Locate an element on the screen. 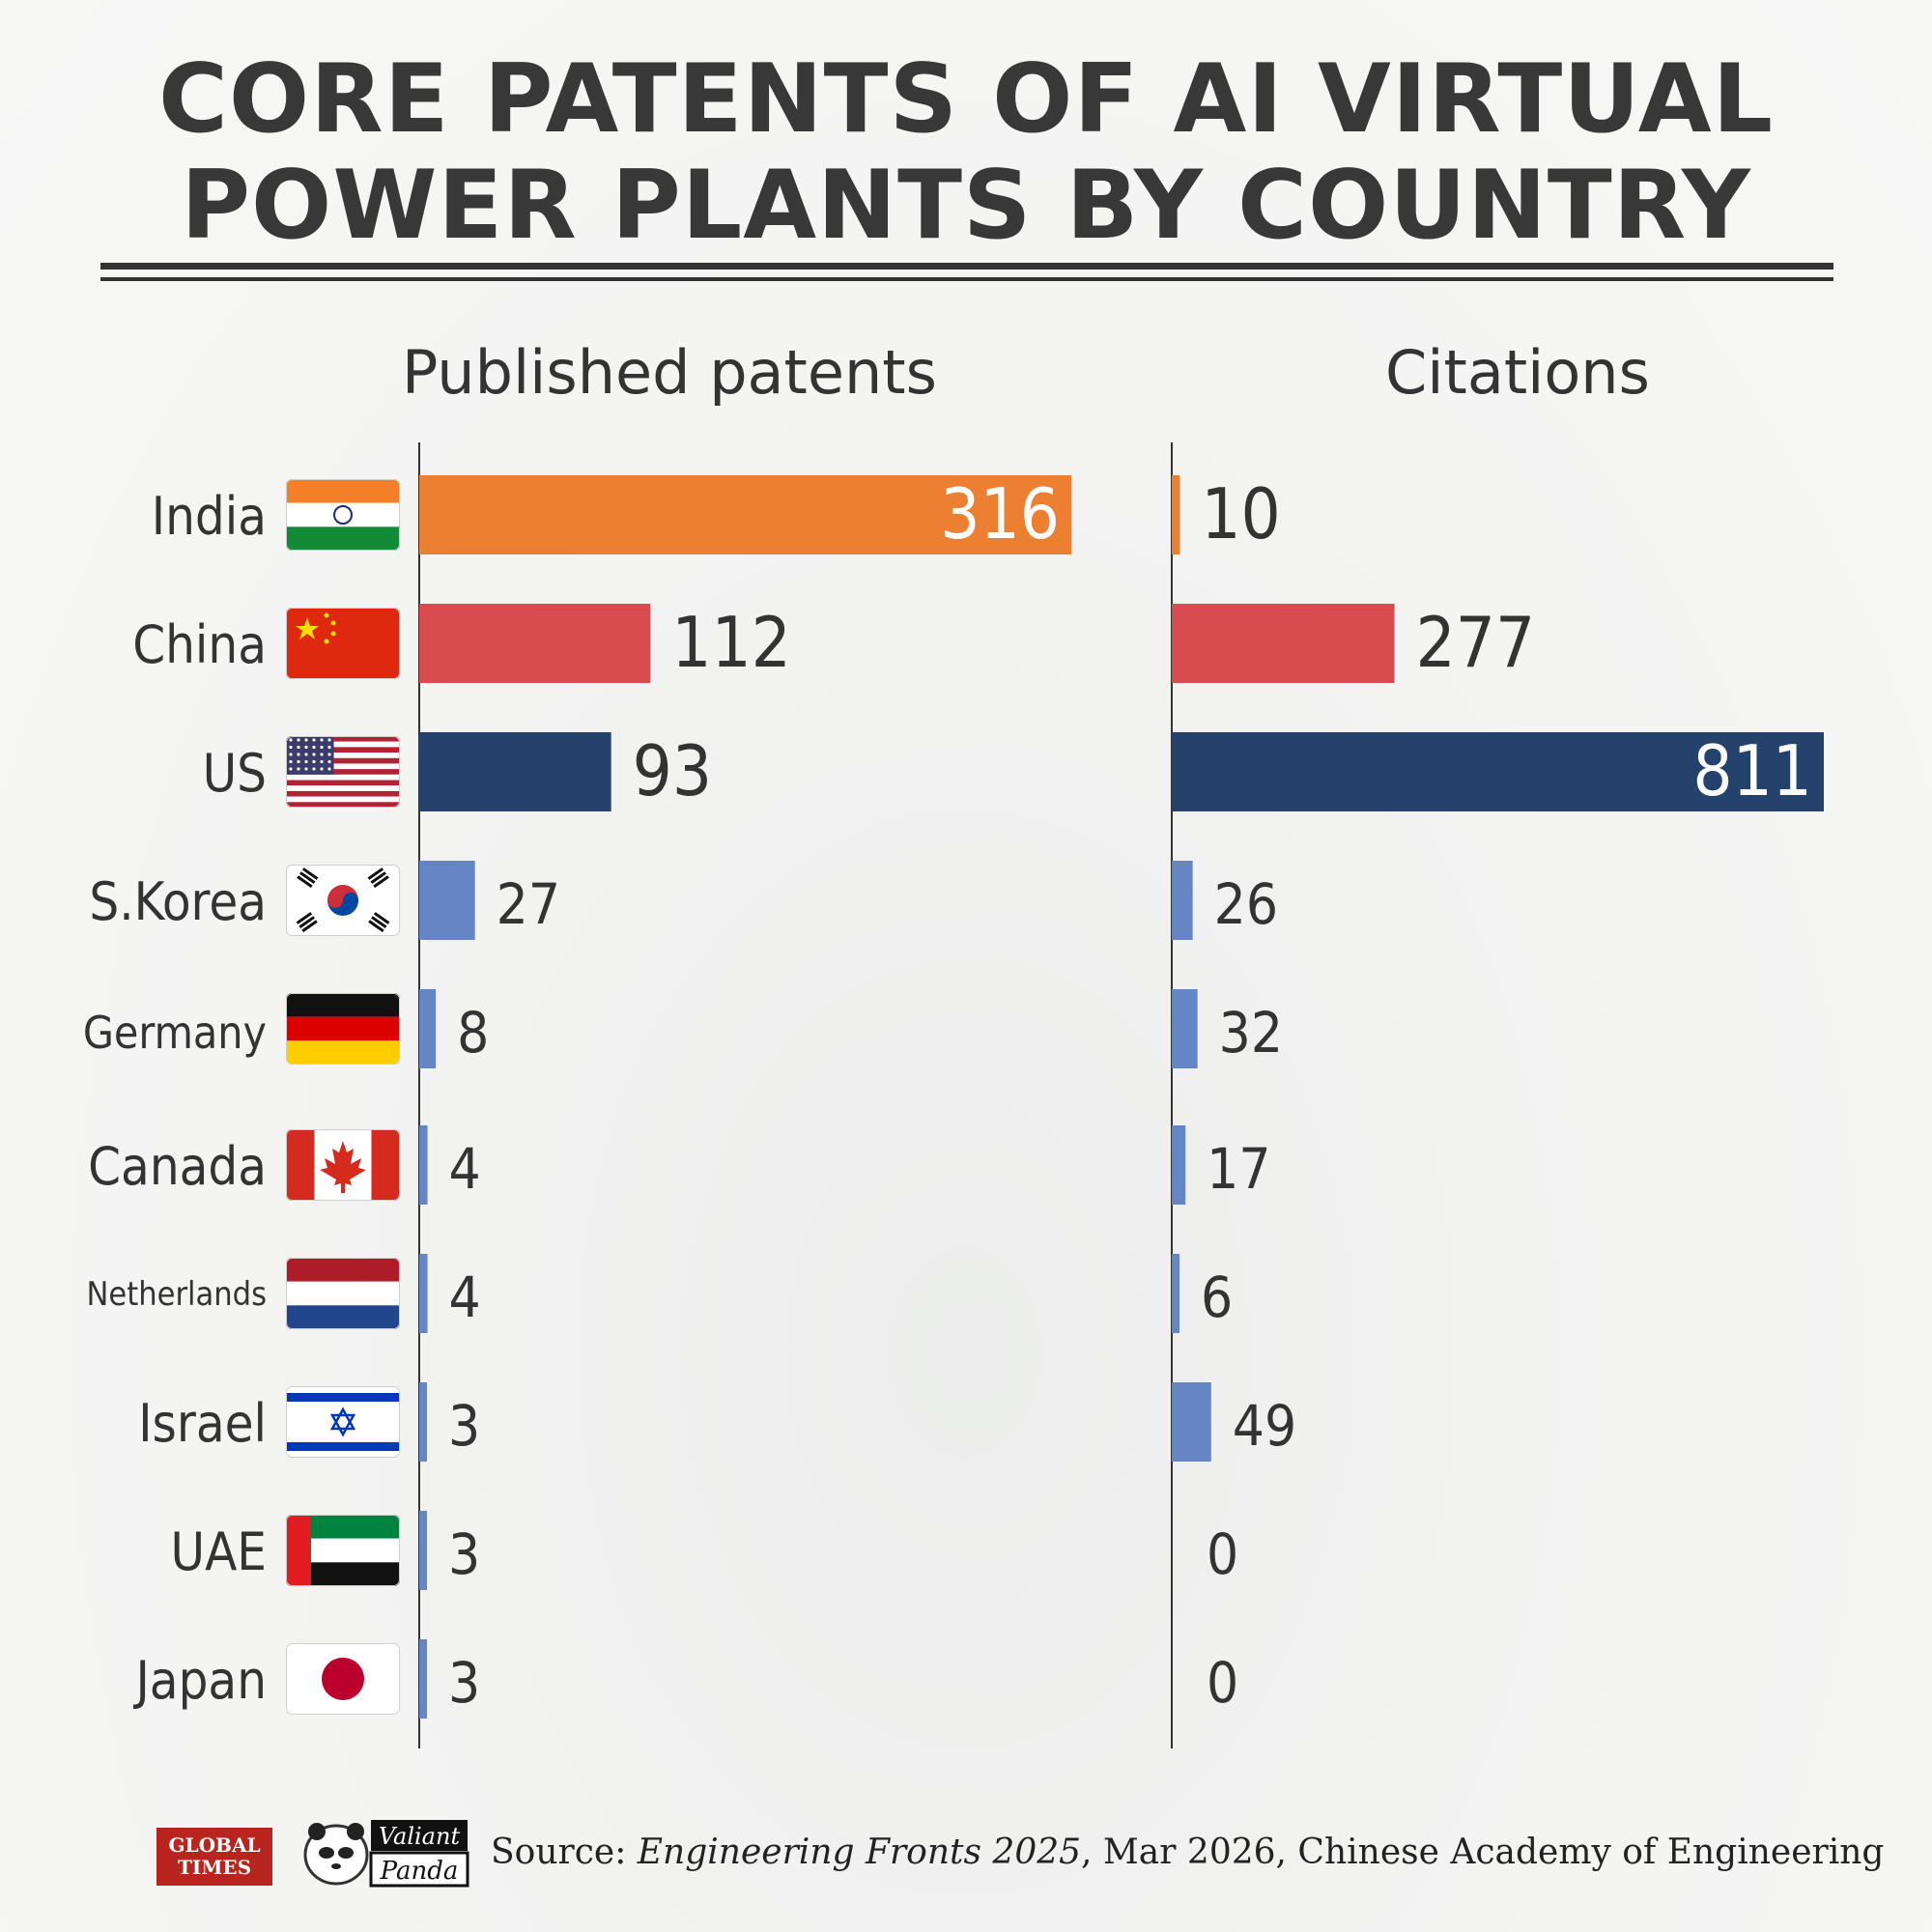  source-publication: Engineering Fronts 2025 is located at coordinates (859, 1852).